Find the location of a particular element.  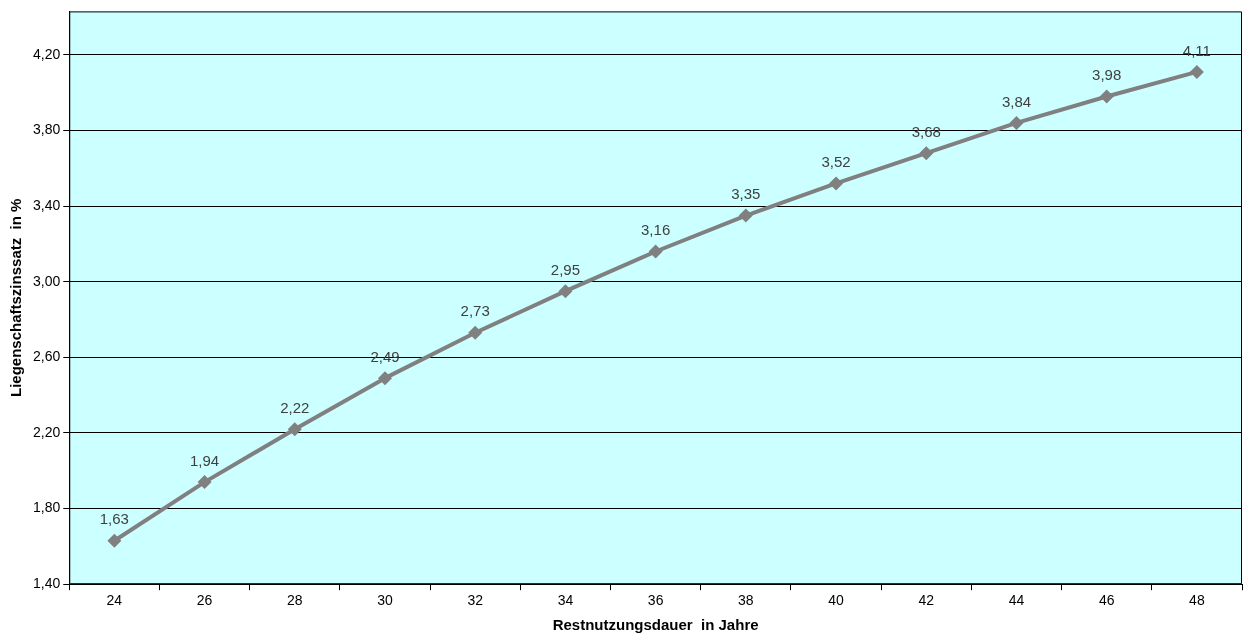

x-tick-label: 46 is located at coordinates (1106, 600).